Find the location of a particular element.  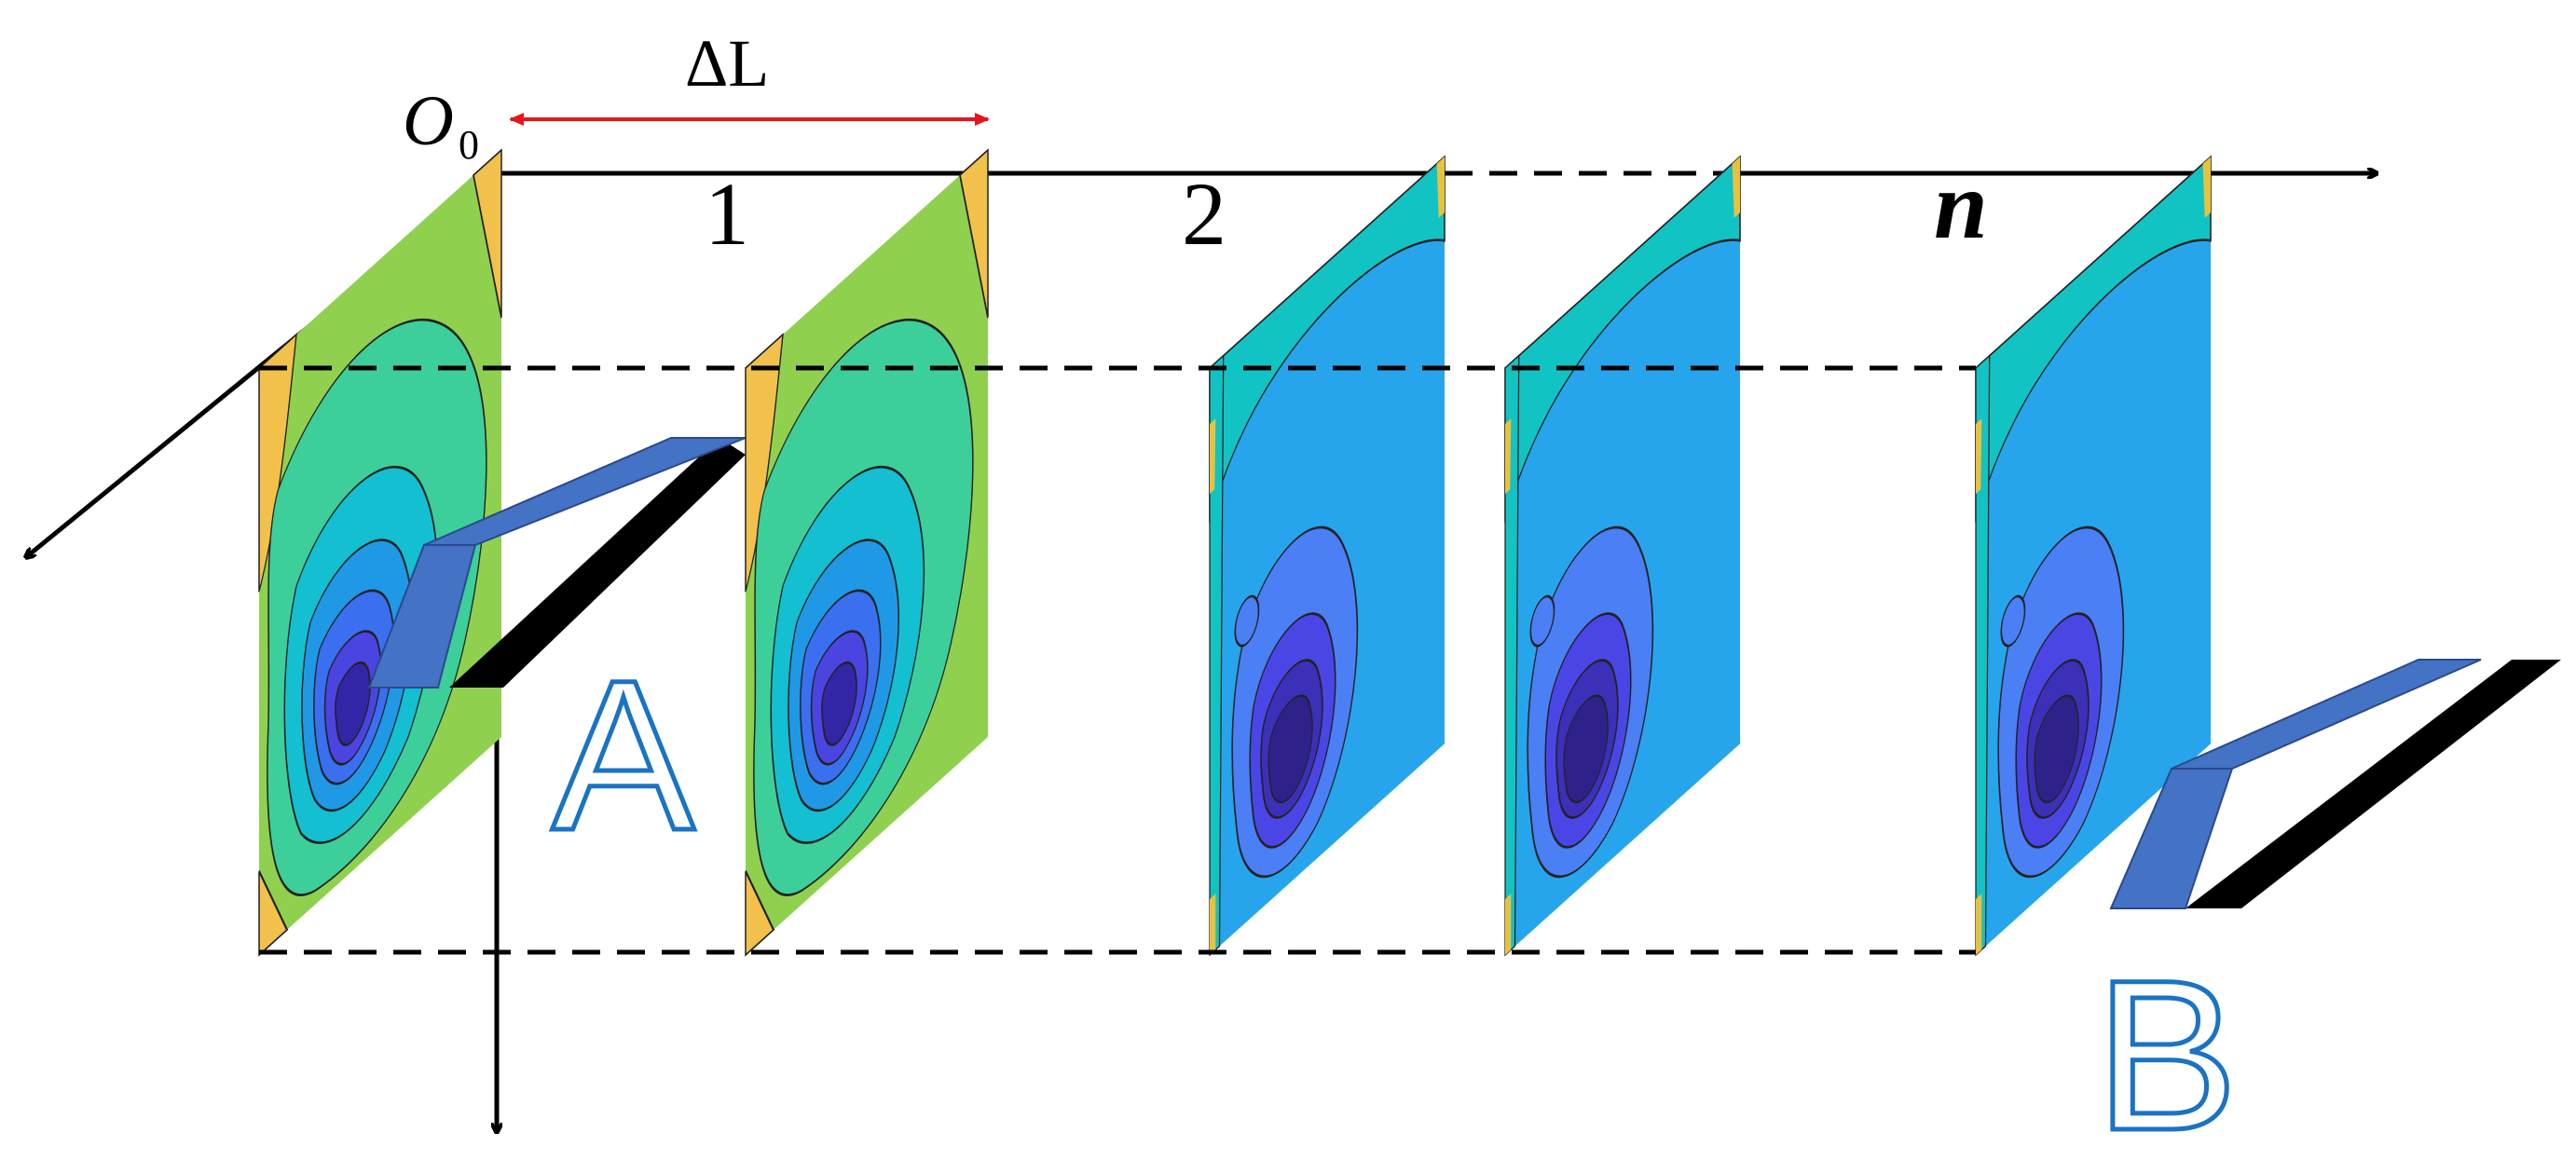

body-a is located at coordinates (557, 563).